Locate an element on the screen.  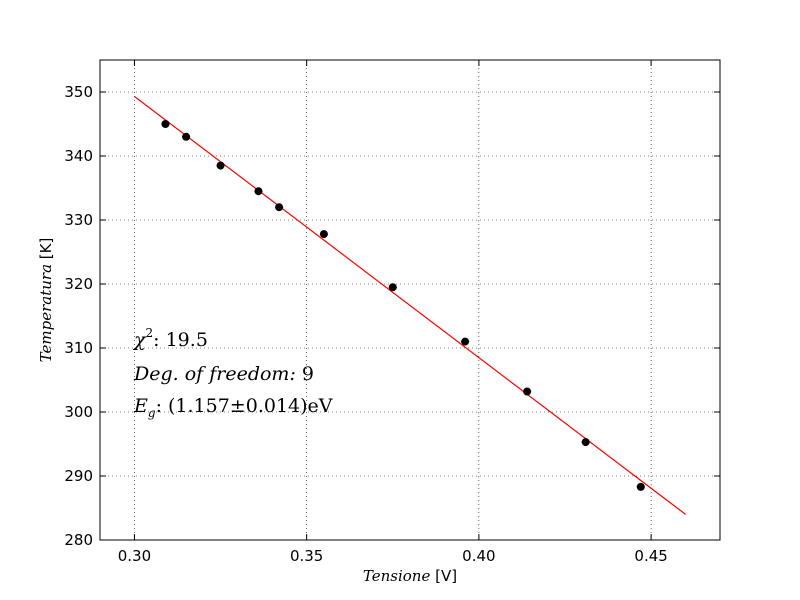
y-tick-label: 300 is located at coordinates (78, 412).